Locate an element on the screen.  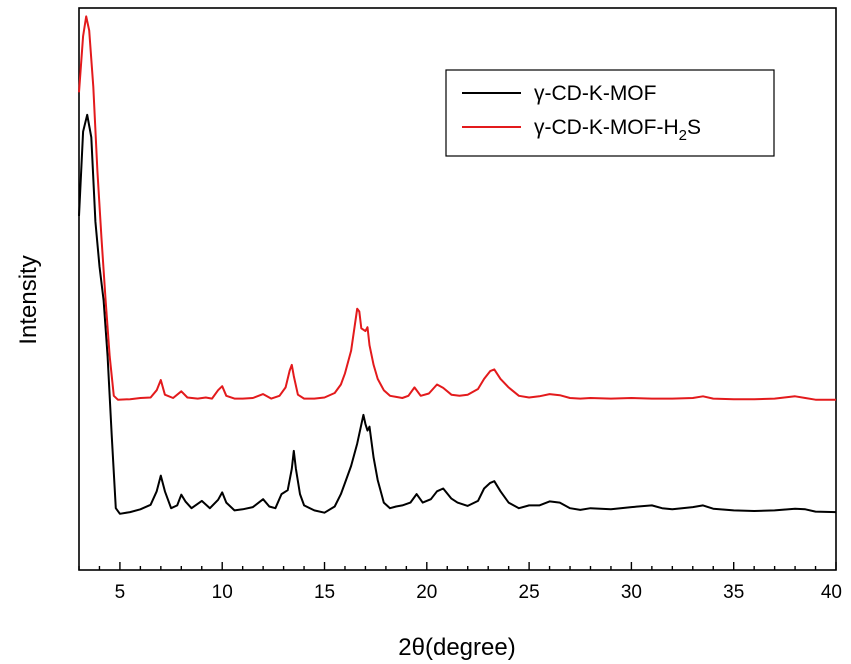
x-tick-label: 35 is located at coordinates (733, 592).